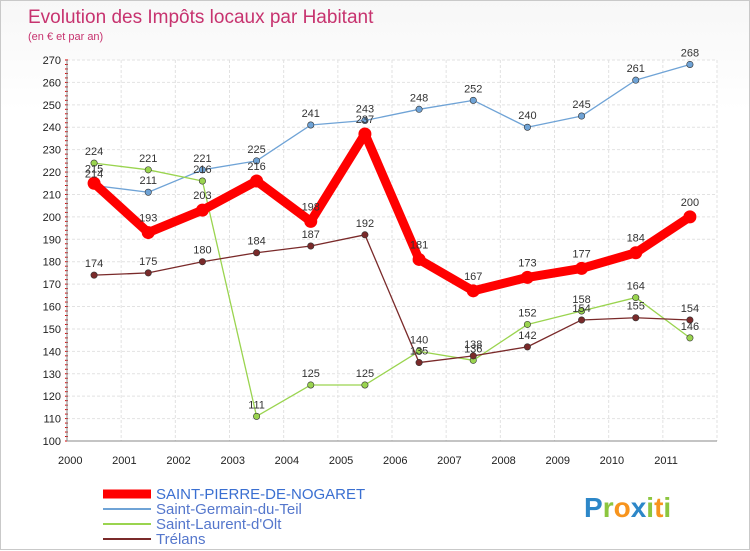 This screenshot has width=750, height=551. What do you see at coordinates (666, 461) in the screenshot?
I see `x-tick-label: 2011` at bounding box center [666, 461].